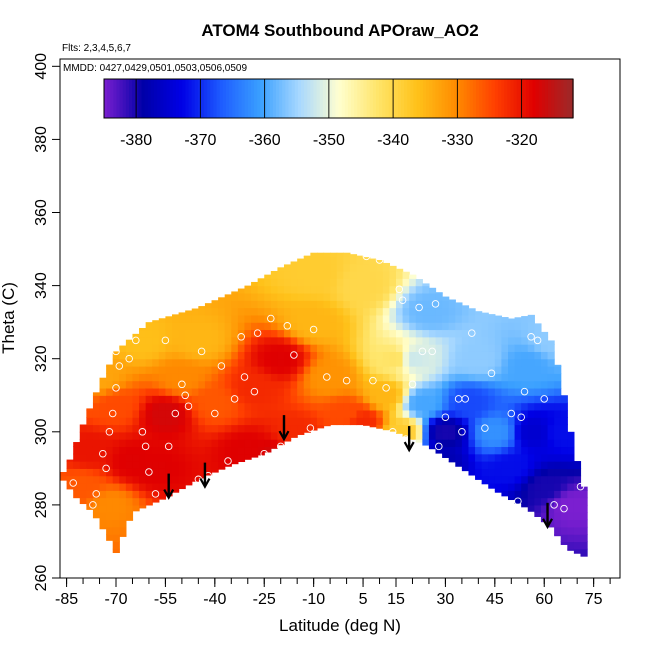  What do you see at coordinates (214, 599) in the screenshot?
I see `x-tick-label: -40` at bounding box center [214, 599].